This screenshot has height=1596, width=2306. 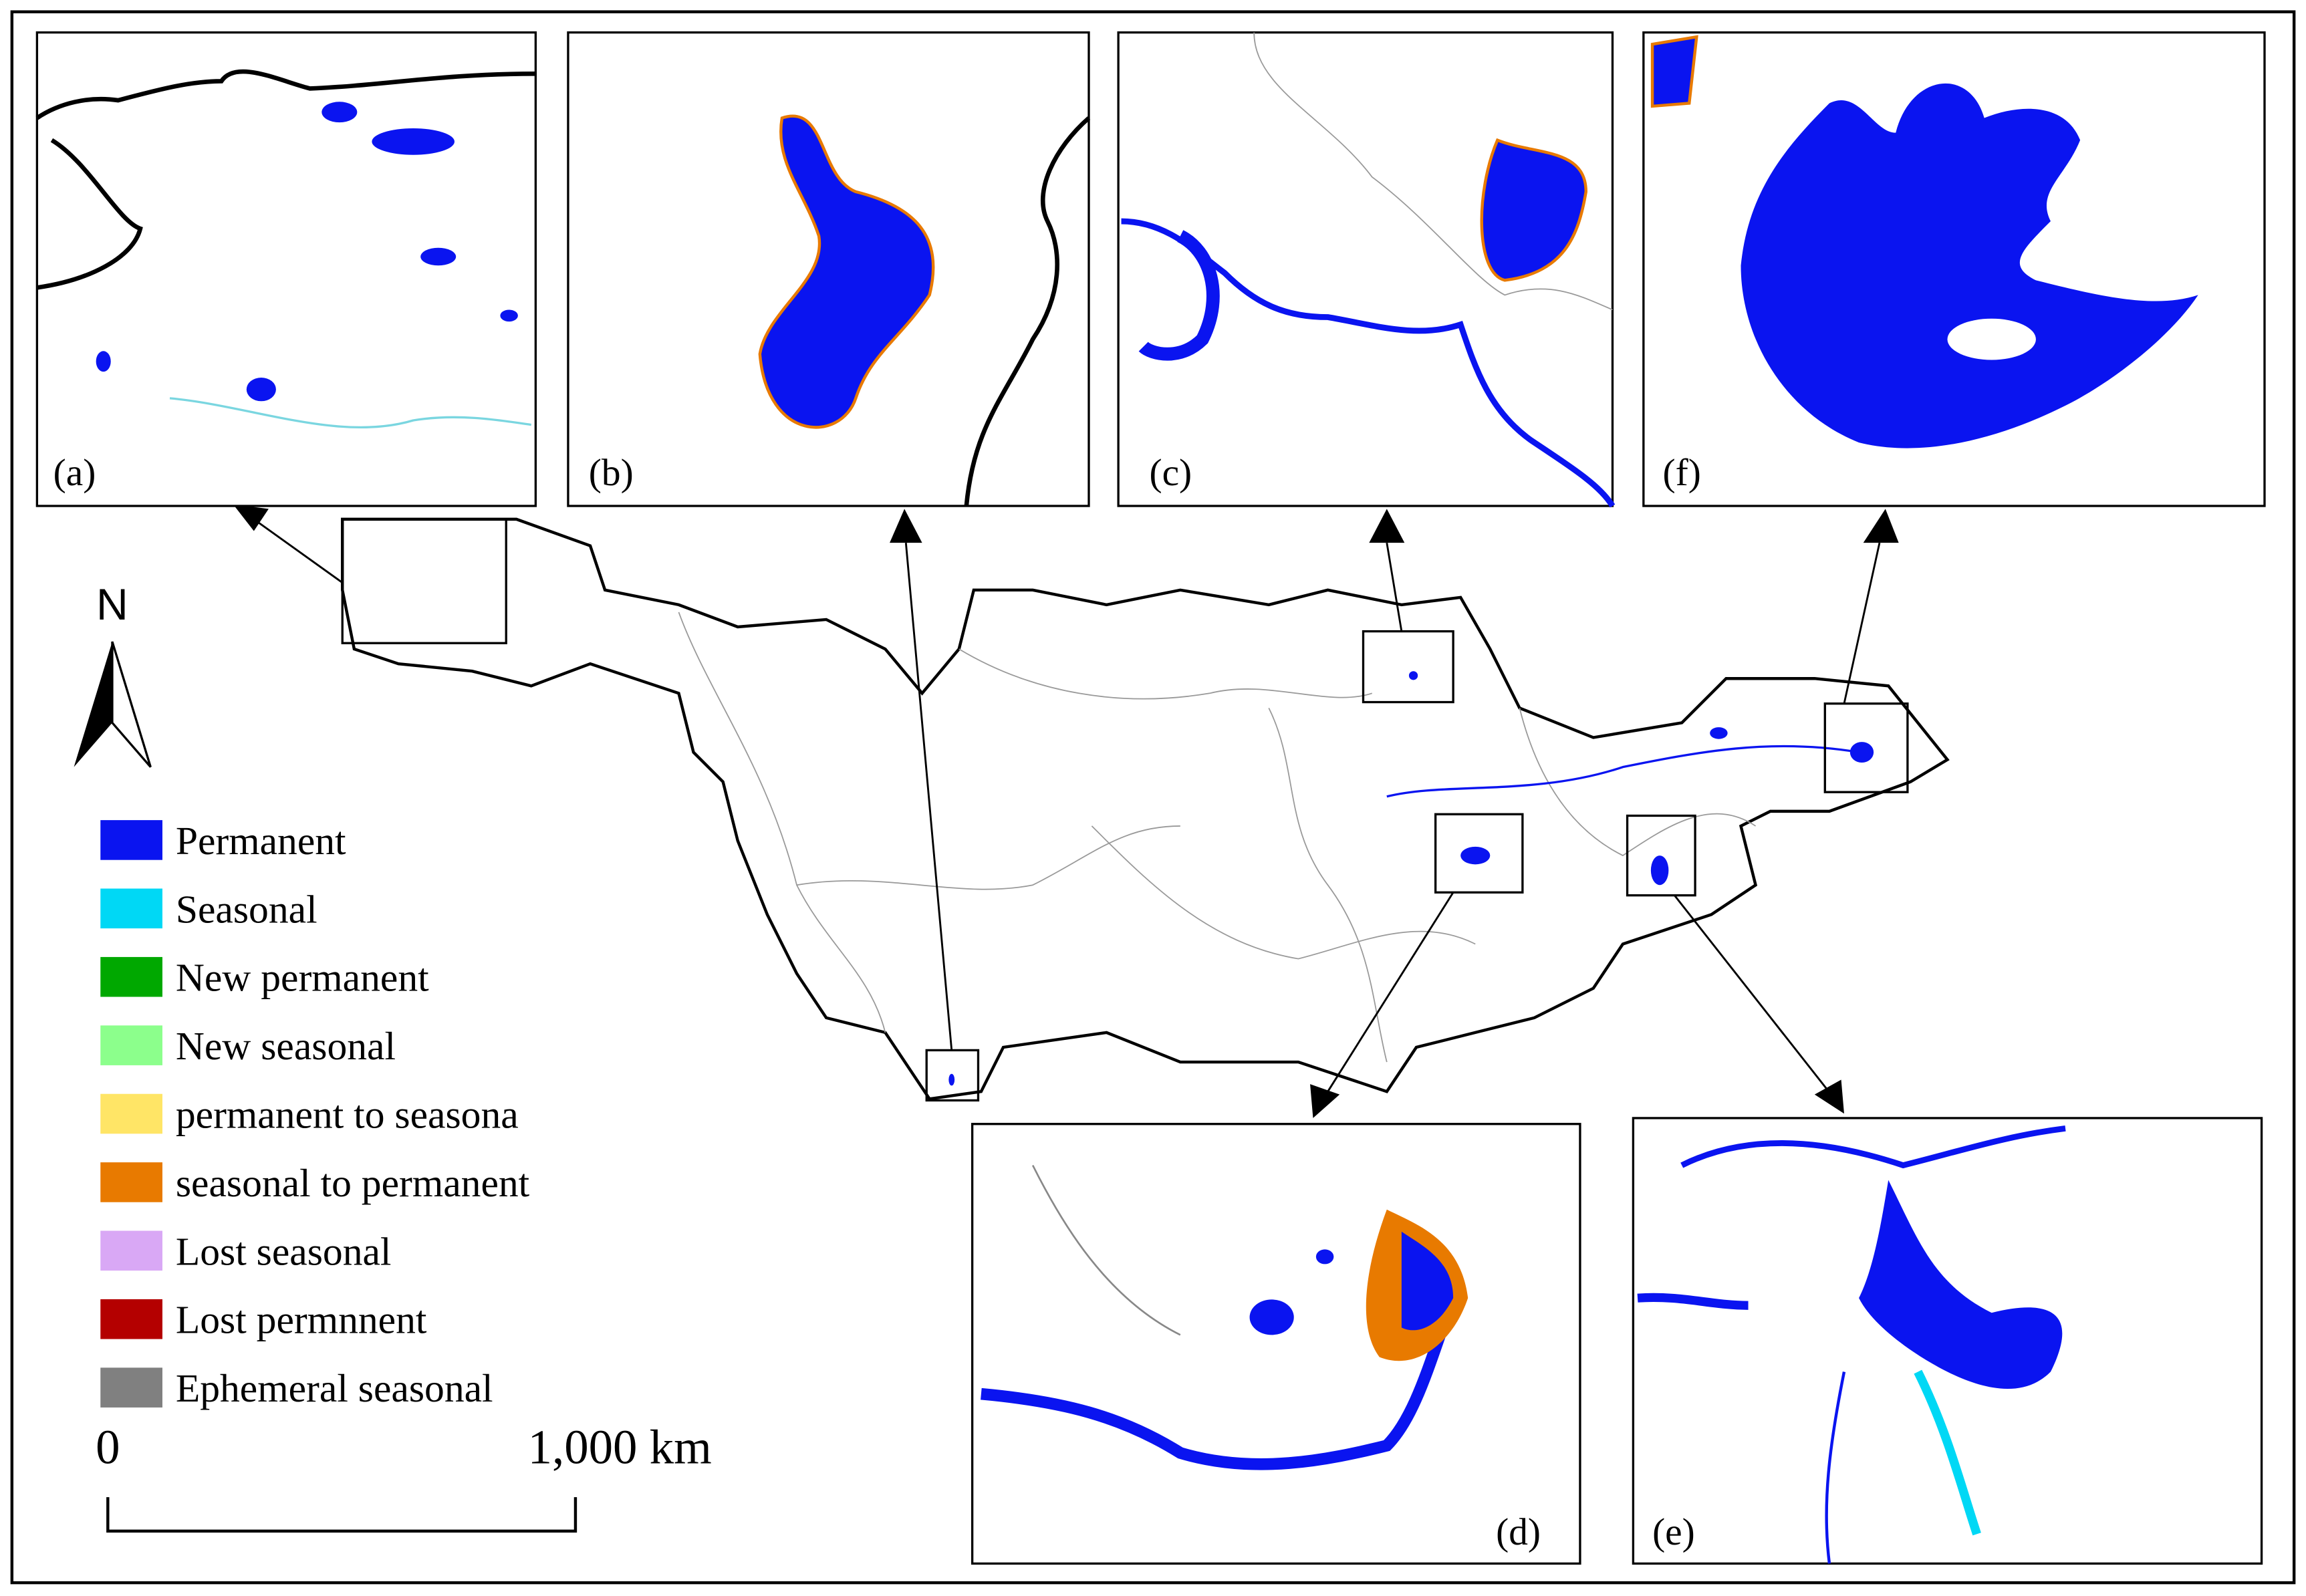 What do you see at coordinates (1518, 1532) in the screenshot?
I see `panel-label: (d)` at bounding box center [1518, 1532].